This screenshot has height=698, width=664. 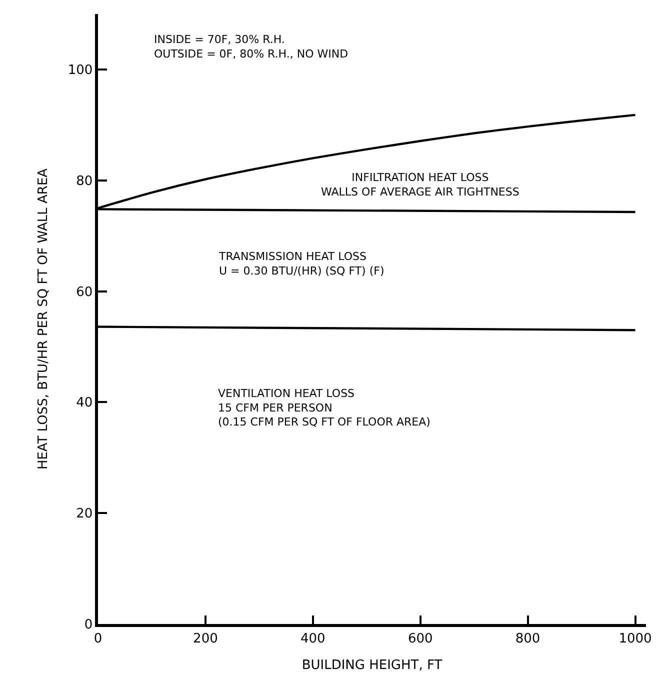 I want to click on x-tick-label: 600, so click(x=420, y=638).